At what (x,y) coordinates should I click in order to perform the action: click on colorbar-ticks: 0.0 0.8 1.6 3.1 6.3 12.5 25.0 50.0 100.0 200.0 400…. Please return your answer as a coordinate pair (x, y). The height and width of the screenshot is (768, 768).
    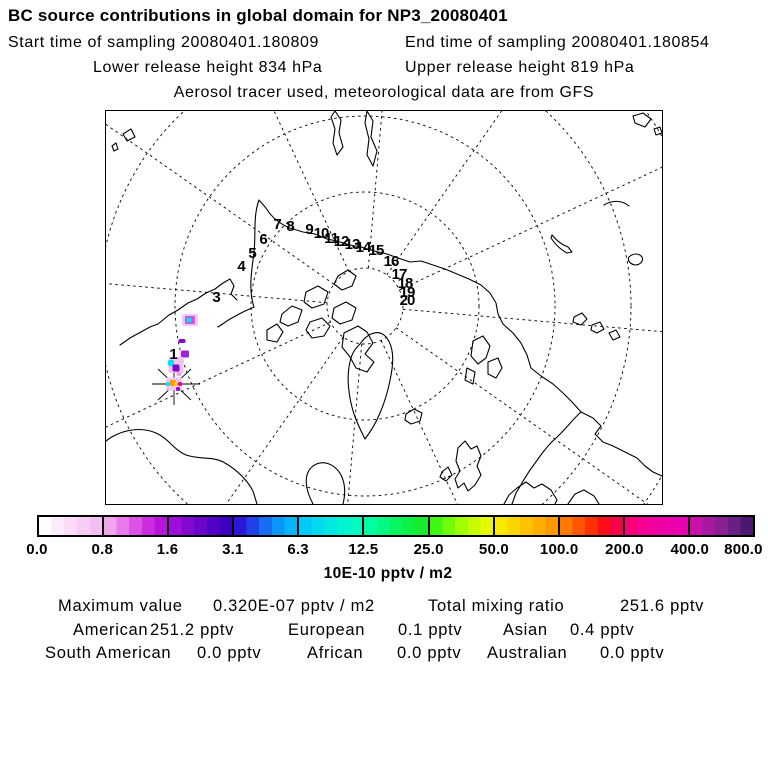
    Looking at the image, I should click on (384, 550).